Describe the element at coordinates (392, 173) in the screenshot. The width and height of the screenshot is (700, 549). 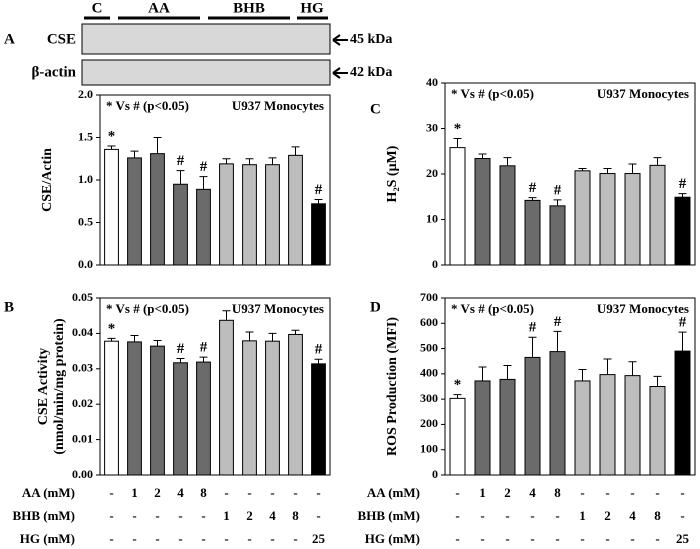
I see `y-axis-label: H₂S (μM)` at that location.